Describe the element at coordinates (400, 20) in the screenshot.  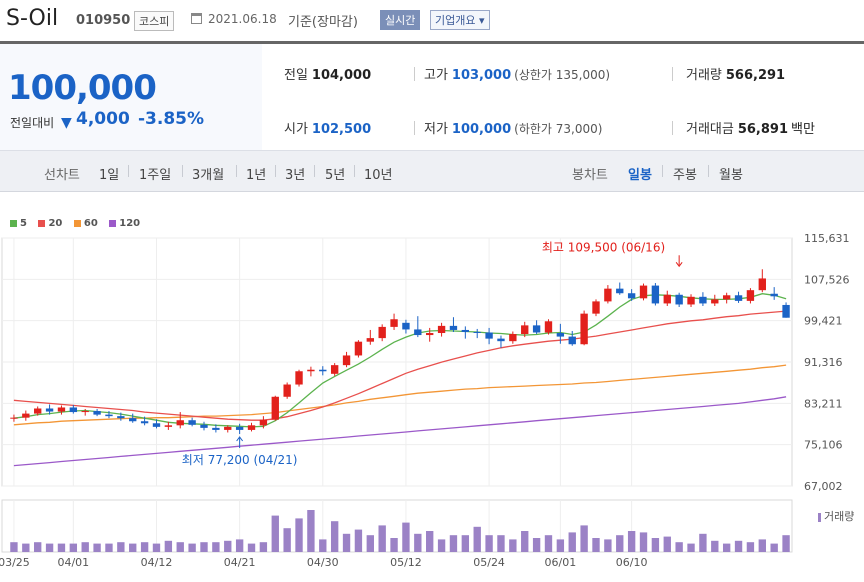
I see `realtime-button: 실시간` at that location.